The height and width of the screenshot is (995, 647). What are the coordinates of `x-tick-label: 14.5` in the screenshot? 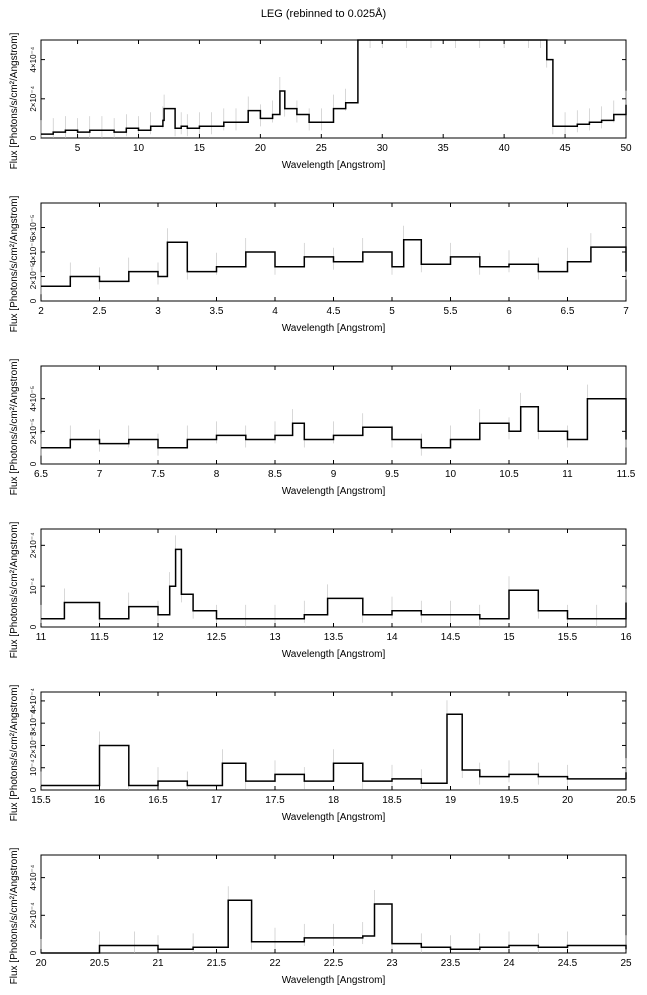 It's located at (451, 637).